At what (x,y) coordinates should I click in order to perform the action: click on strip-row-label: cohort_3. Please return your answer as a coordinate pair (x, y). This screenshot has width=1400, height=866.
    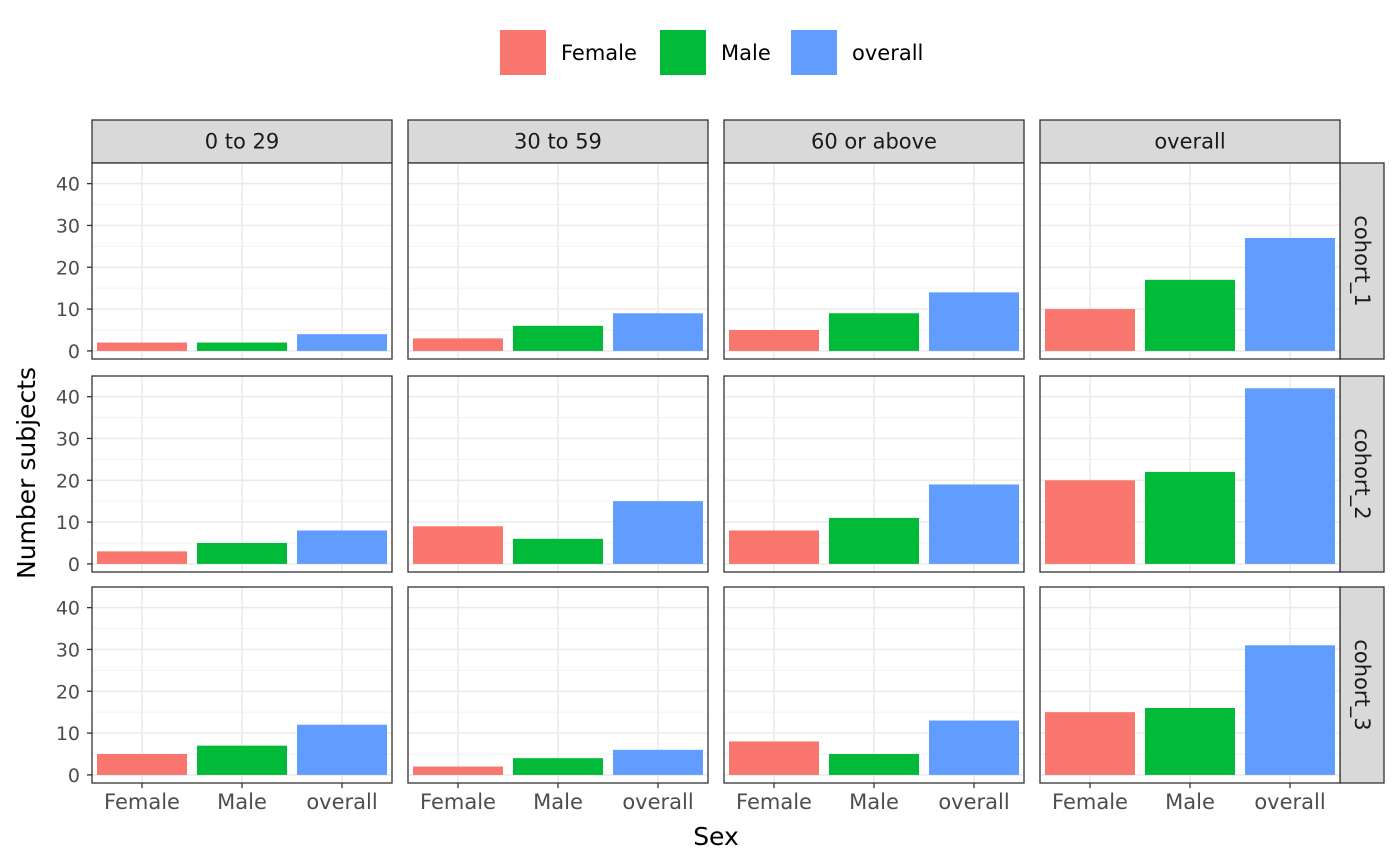
    Looking at the image, I should click on (1361, 684).